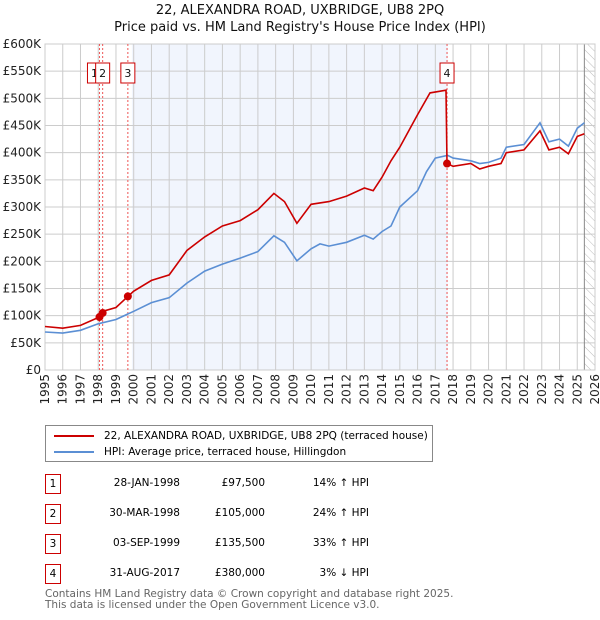  Describe the element at coordinates (340, 483) in the screenshot. I see `transaction-hpi: 14% ↑ HPI` at that location.